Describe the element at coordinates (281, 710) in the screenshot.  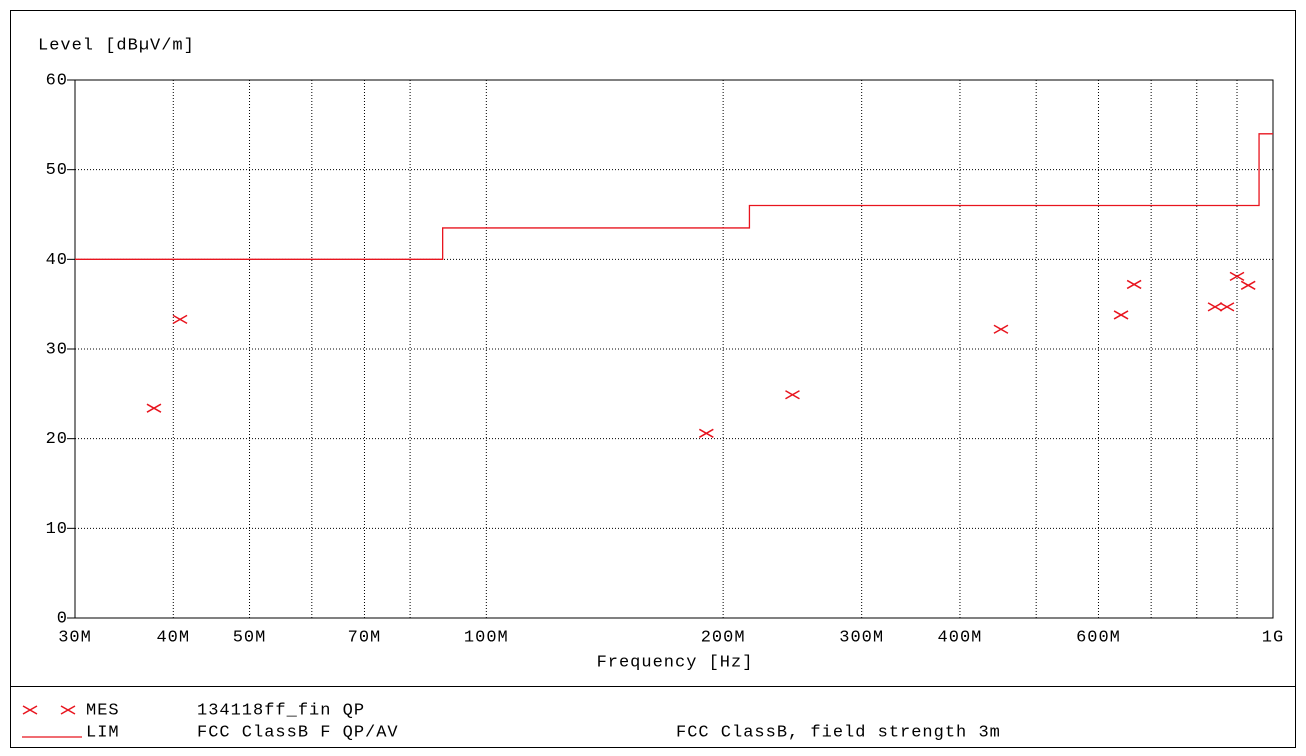
I see `legend-label: 134118ff_fin QP` at that location.